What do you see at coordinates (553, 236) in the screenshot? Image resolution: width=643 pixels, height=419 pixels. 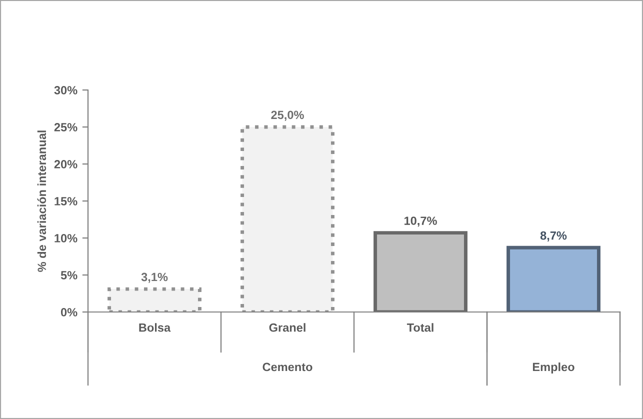 I see `data-label: 8,7%` at bounding box center [553, 236].